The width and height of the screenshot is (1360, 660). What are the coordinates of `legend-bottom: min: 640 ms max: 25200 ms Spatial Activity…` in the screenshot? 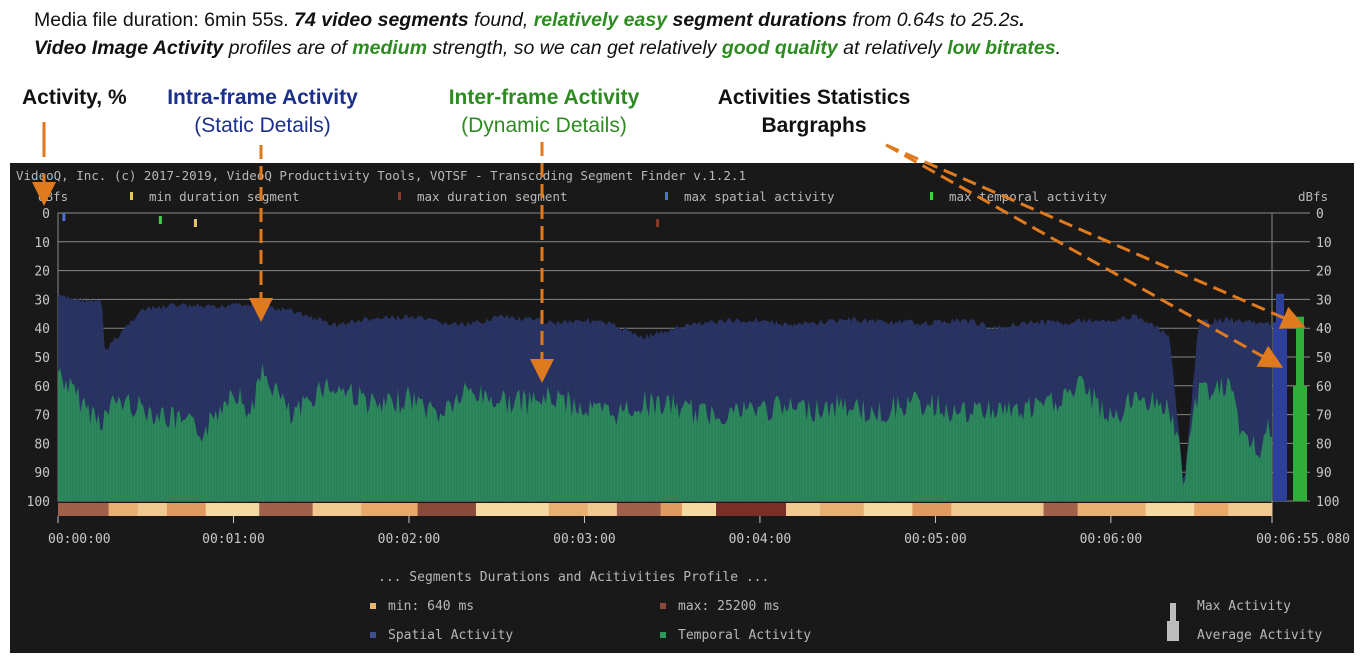 It's located at (590, 621).